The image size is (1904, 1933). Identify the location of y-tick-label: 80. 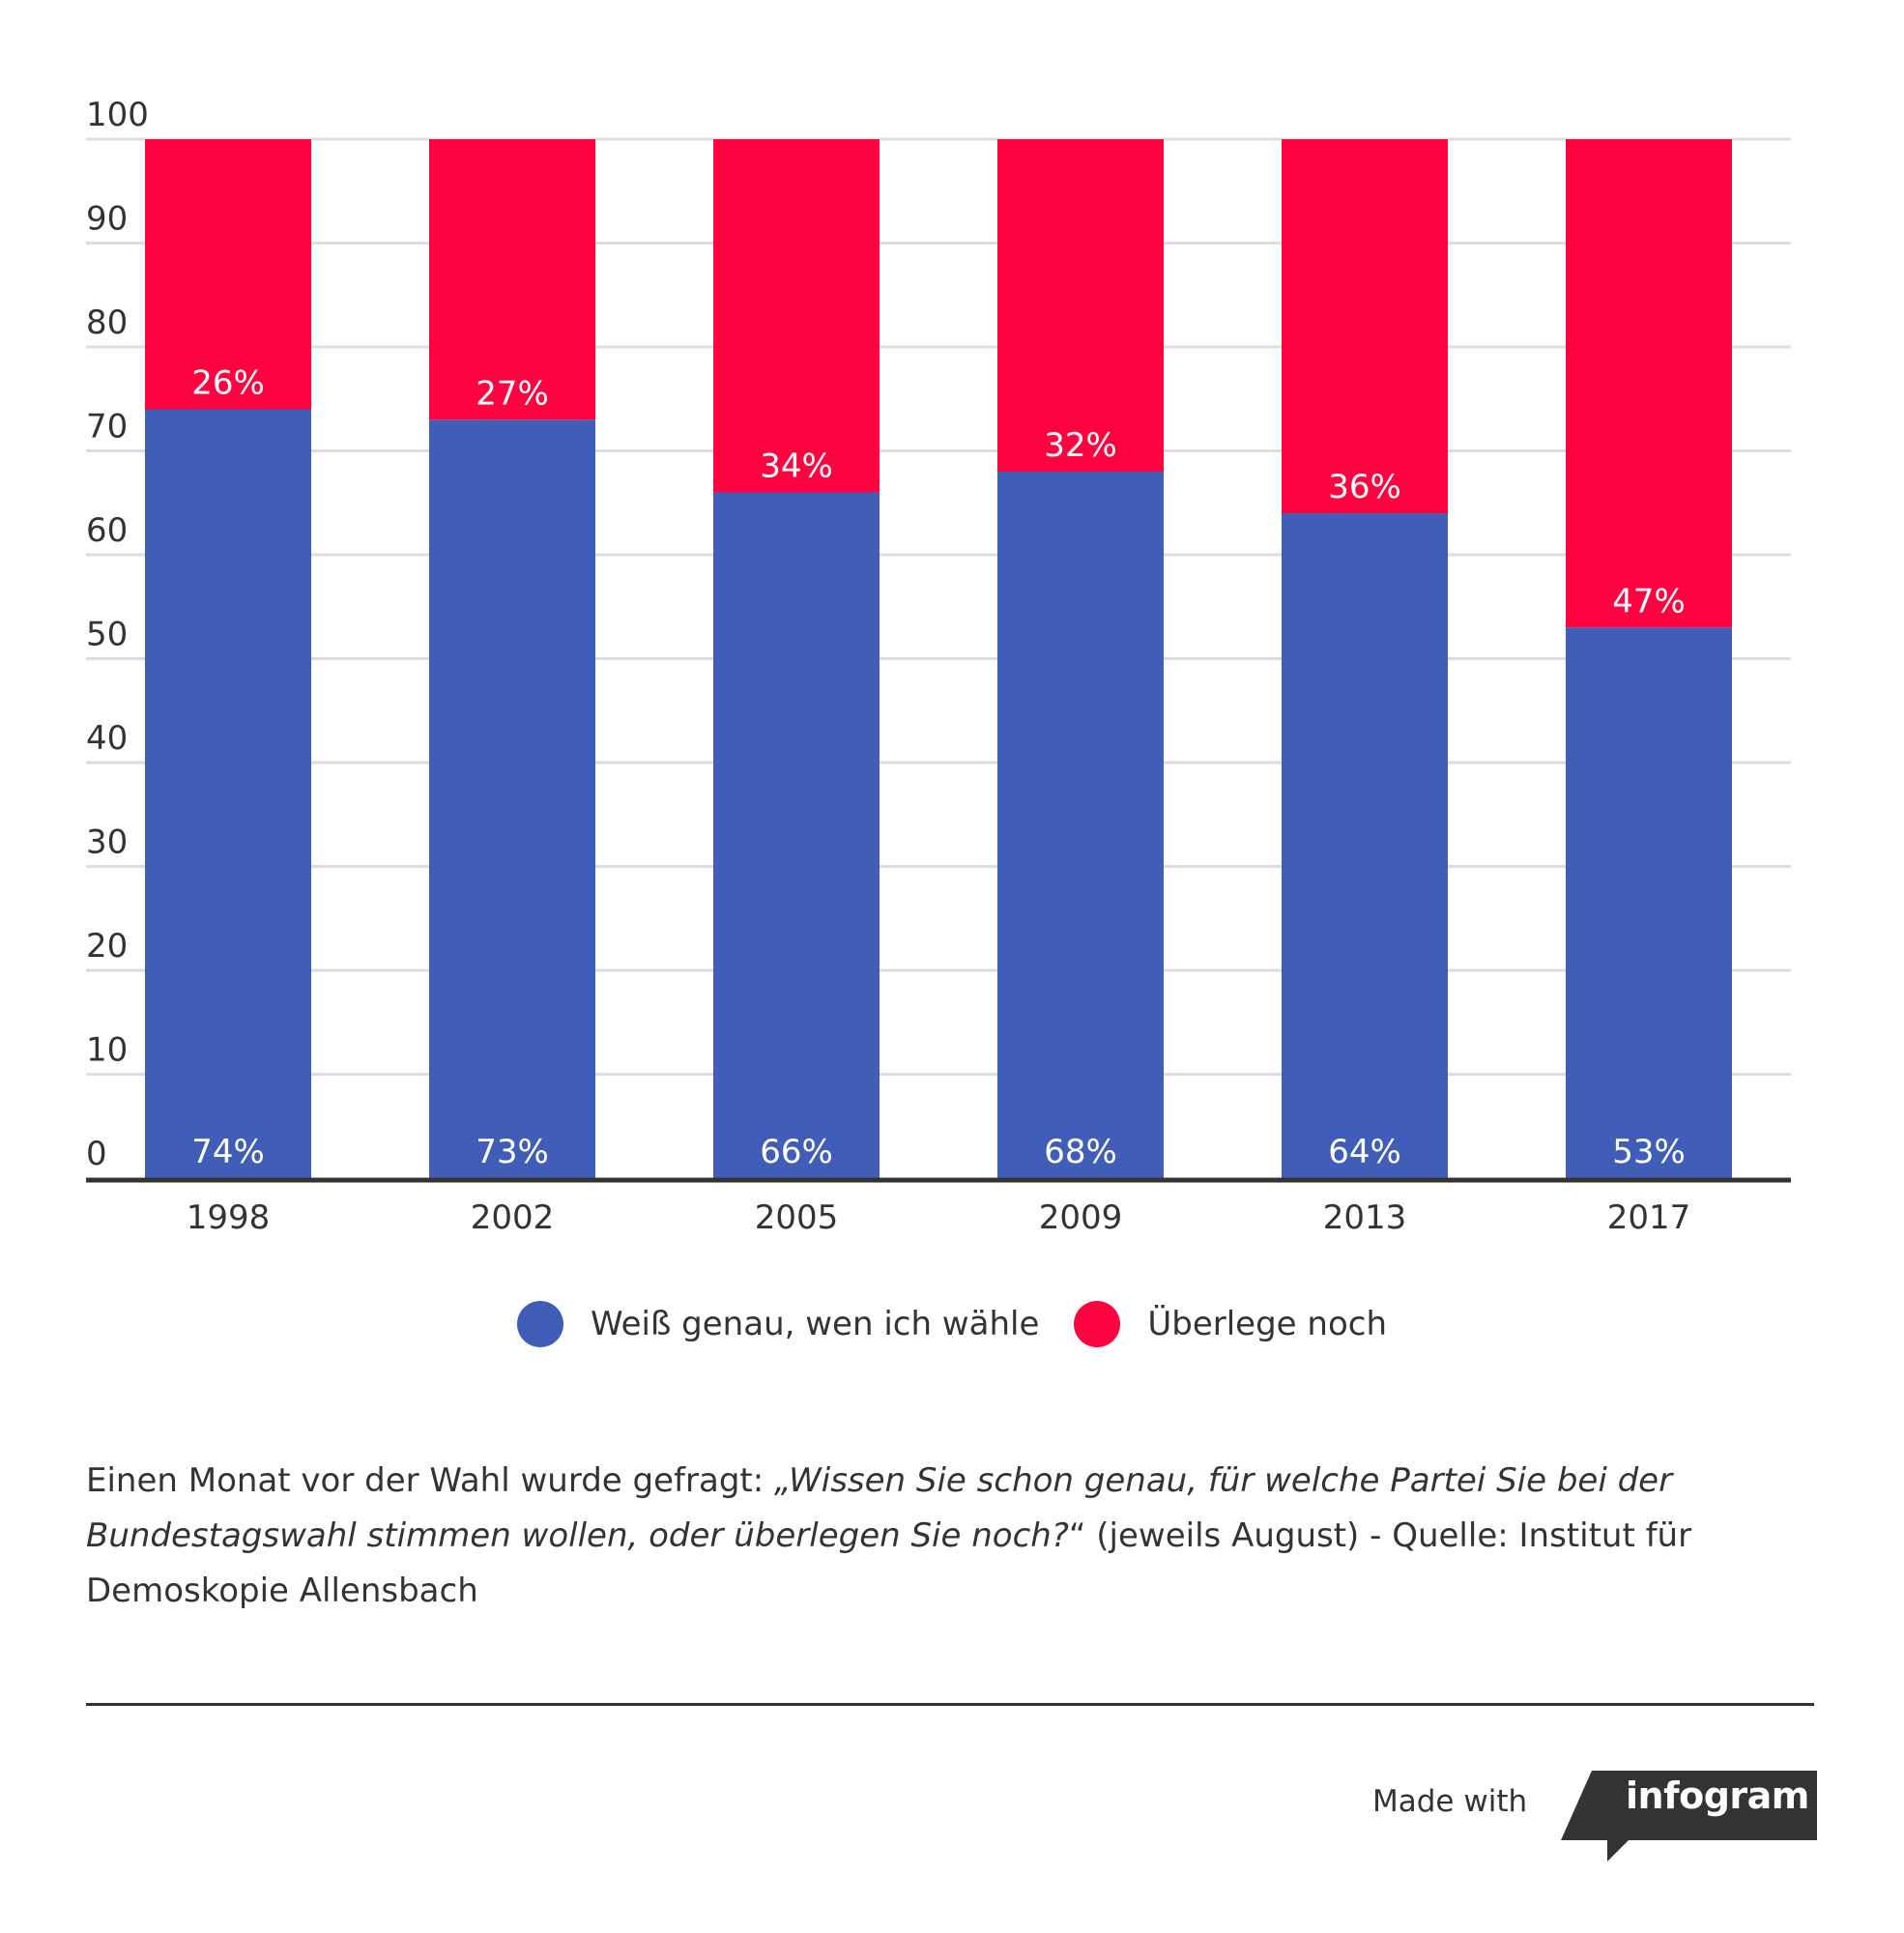
(107, 322).